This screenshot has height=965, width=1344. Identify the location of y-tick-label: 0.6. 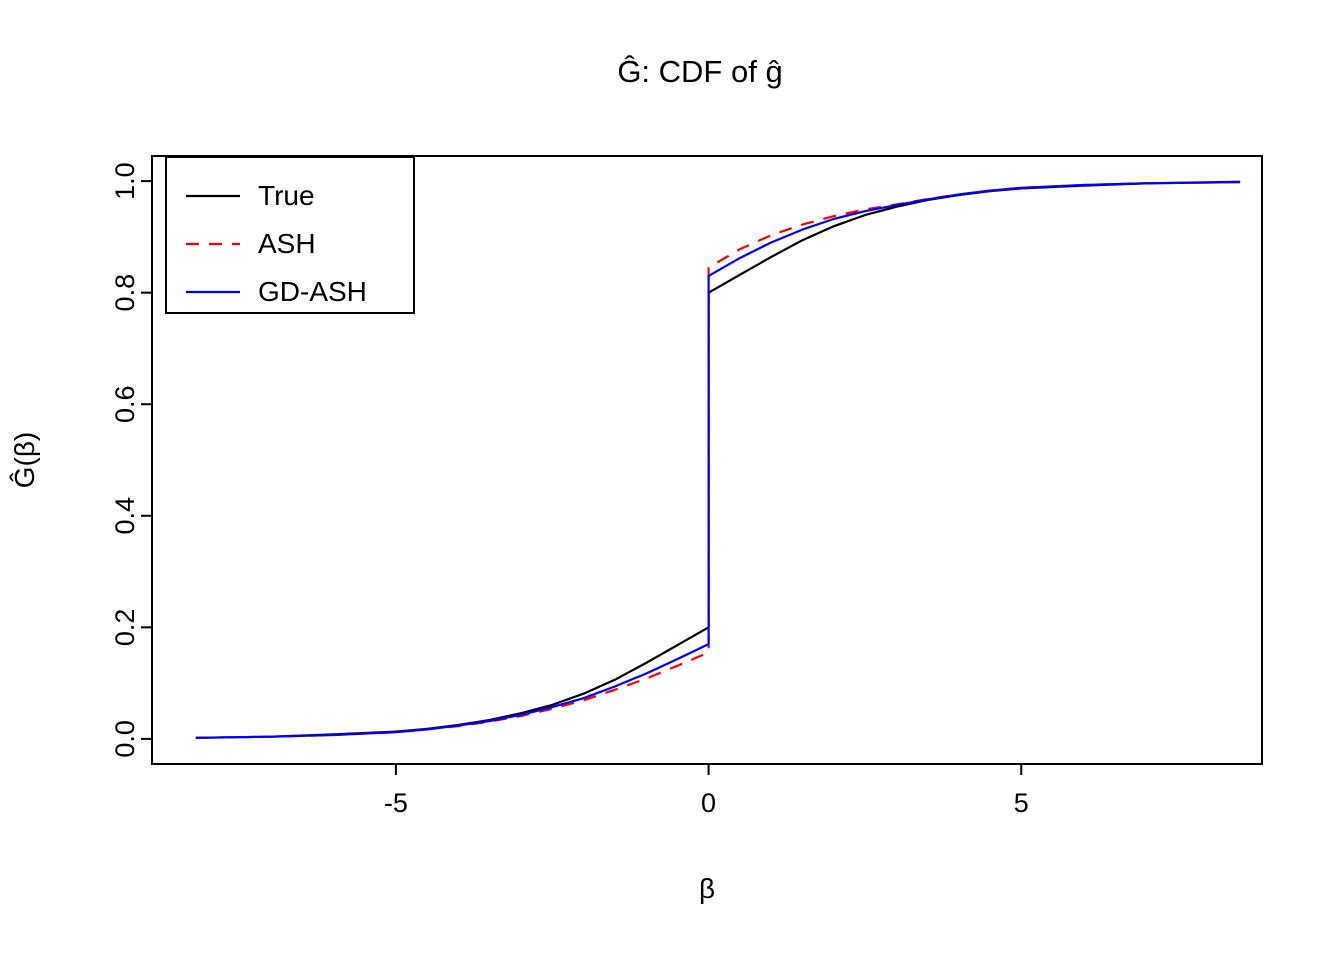
(125, 404).